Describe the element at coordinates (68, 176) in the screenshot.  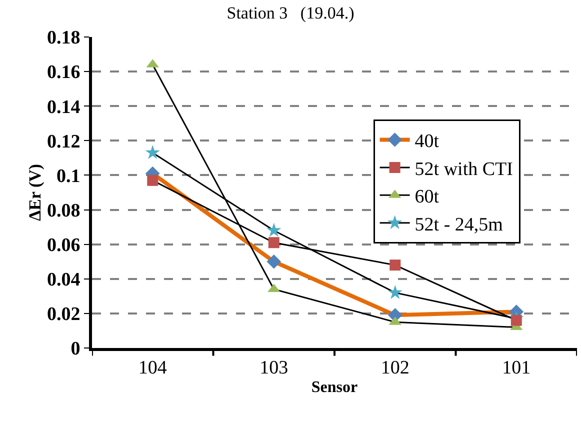
I see `y-tick-label: 0.1` at that location.